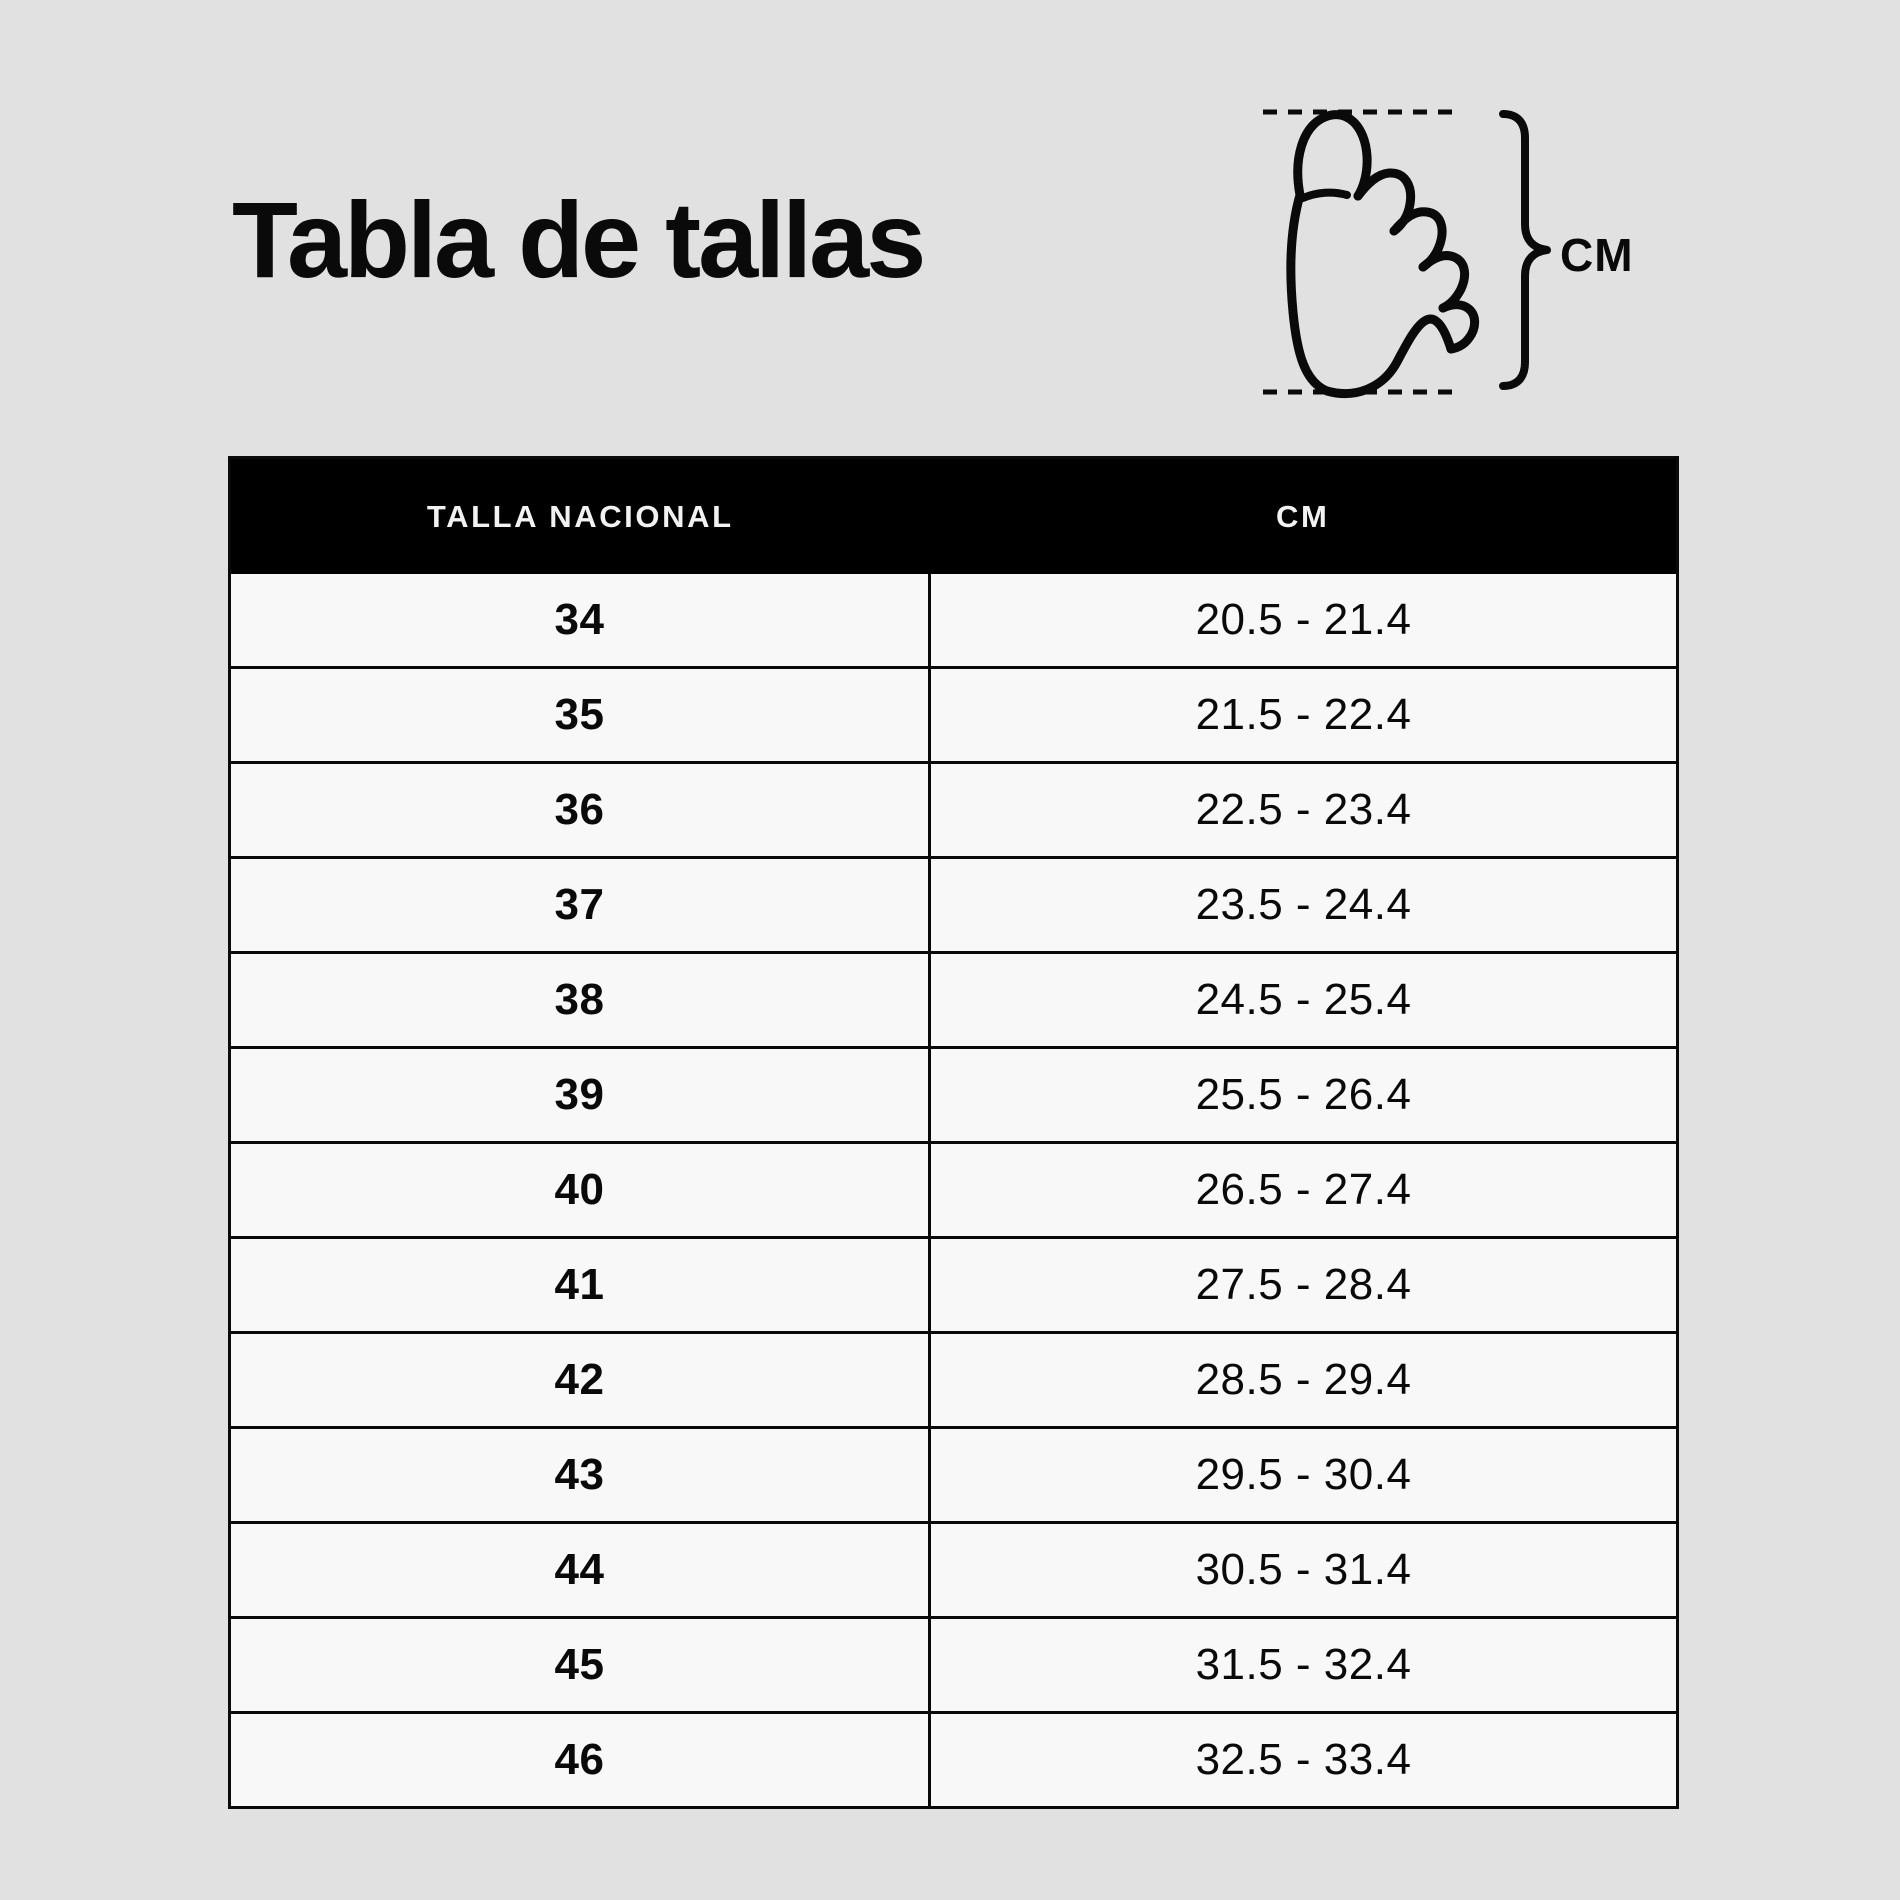 This screenshot has width=1900, height=1900. What do you see at coordinates (1303, 1094) in the screenshot?
I see `cell-cm: 25.5 - 26.4` at bounding box center [1303, 1094].